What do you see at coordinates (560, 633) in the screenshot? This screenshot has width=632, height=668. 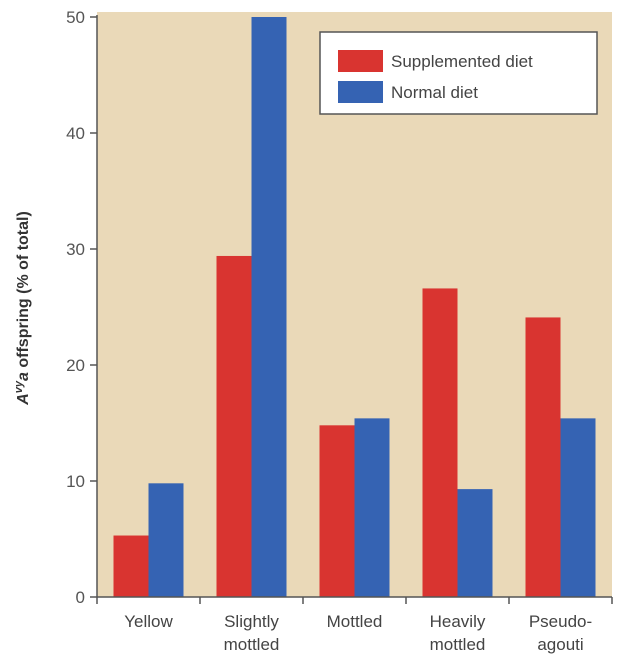 I see `x-tick-label: Pseudo-agouti` at bounding box center [560, 633].